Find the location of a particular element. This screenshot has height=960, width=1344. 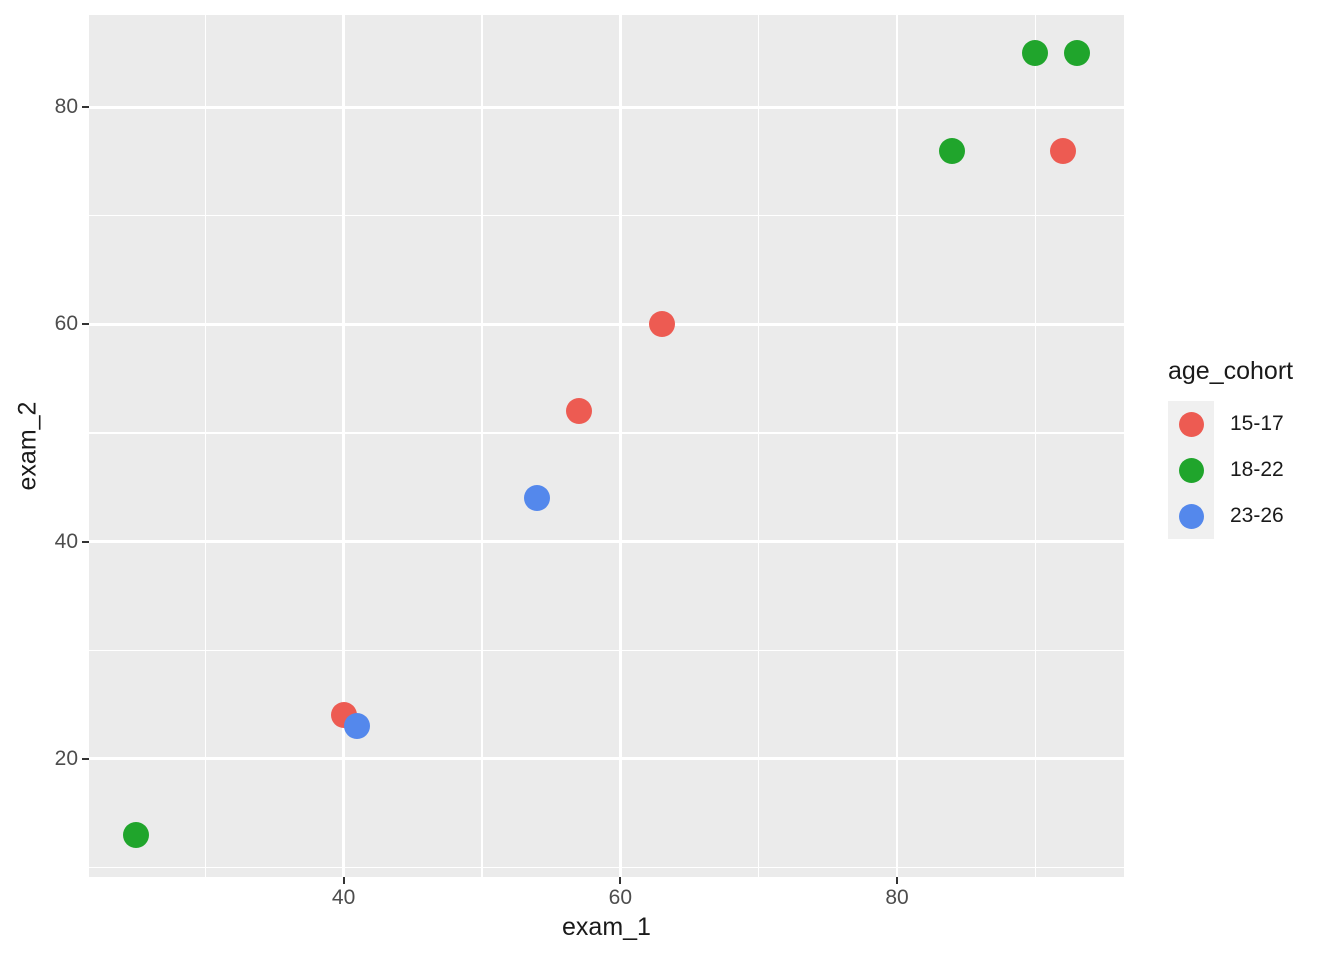

x-tick-label: 80 is located at coordinates (897, 897).